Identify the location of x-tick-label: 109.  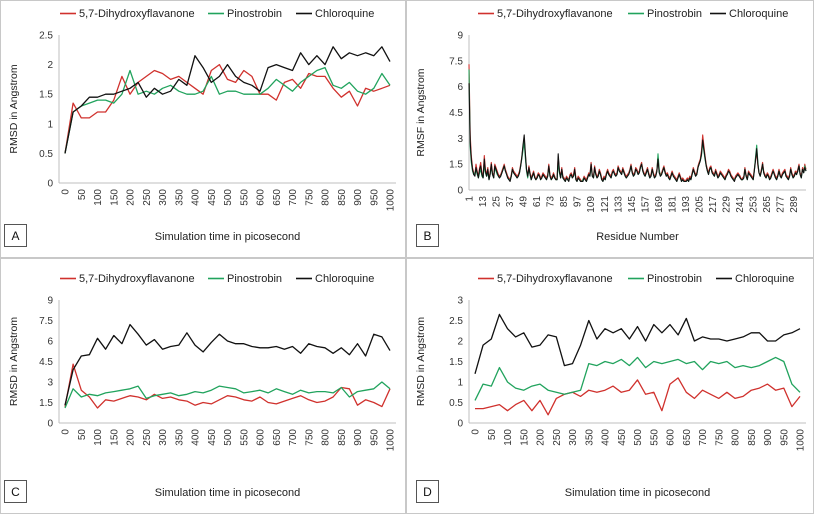
(591, 204).